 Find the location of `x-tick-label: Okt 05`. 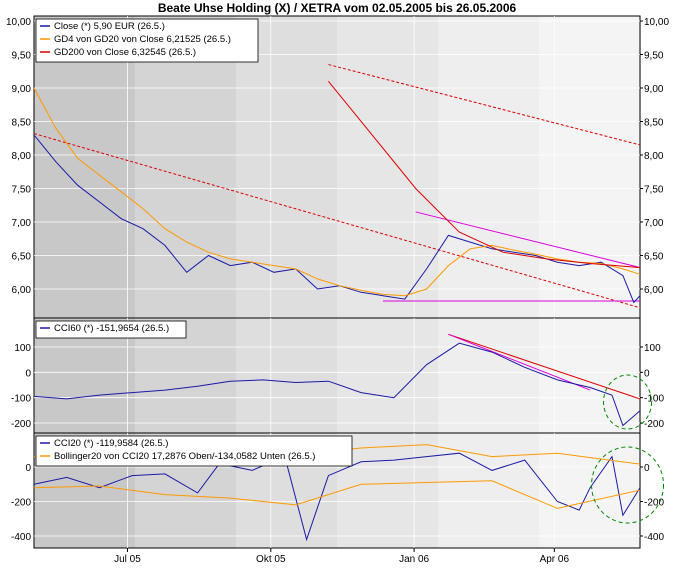

x-tick-label: Okt 05 is located at coordinates (271, 559).